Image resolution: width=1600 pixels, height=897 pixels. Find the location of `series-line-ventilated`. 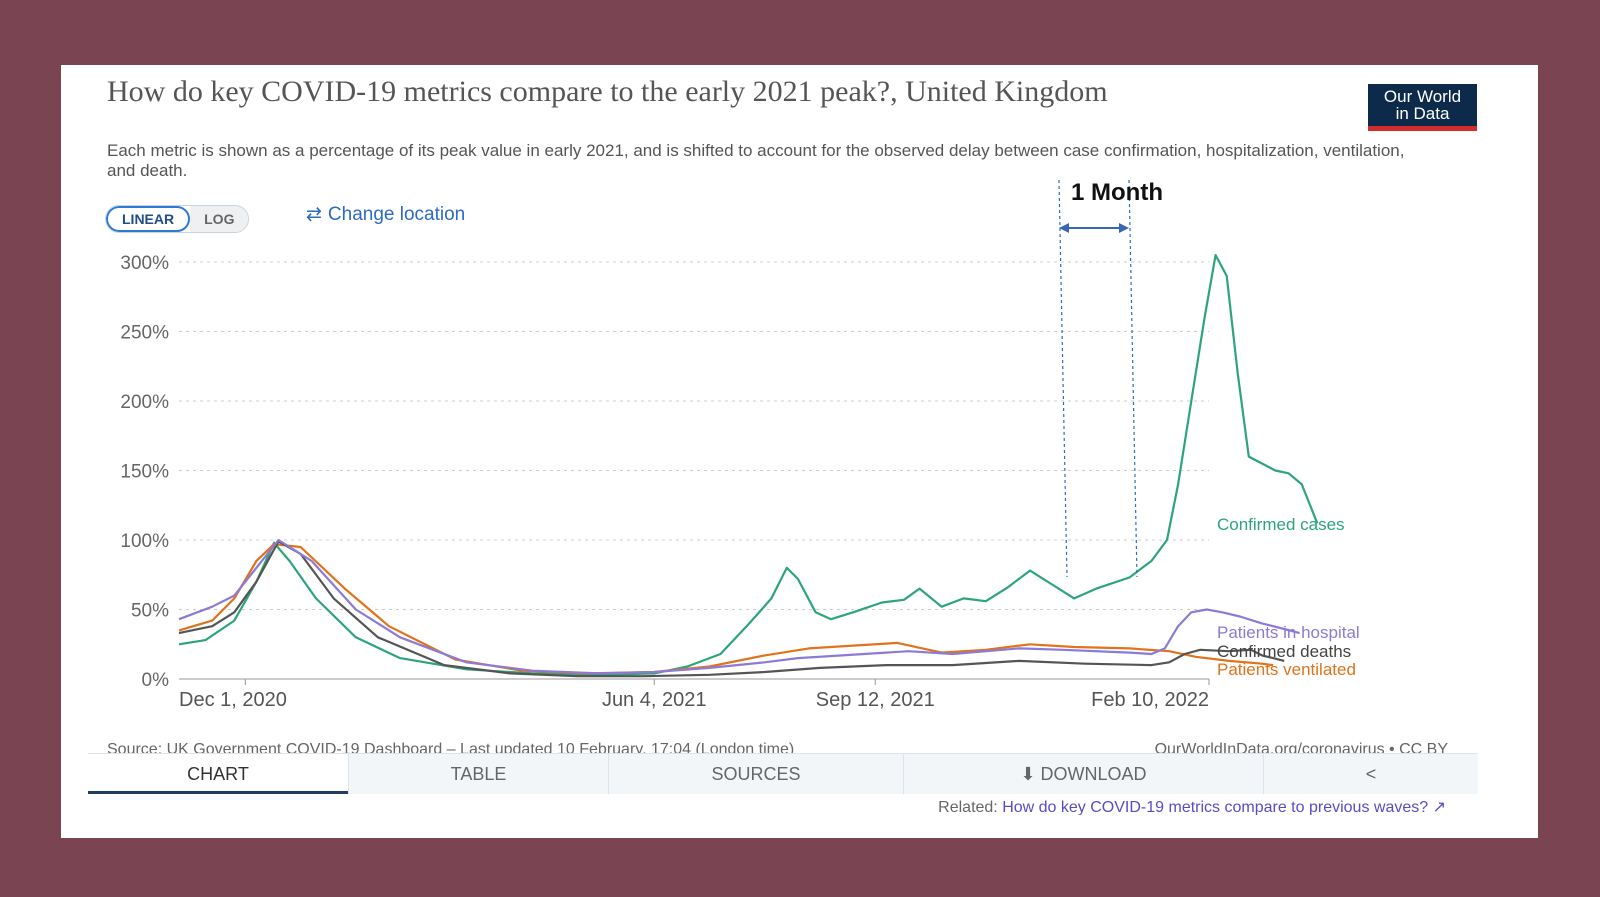

series-line-ventilated is located at coordinates (726, 609).